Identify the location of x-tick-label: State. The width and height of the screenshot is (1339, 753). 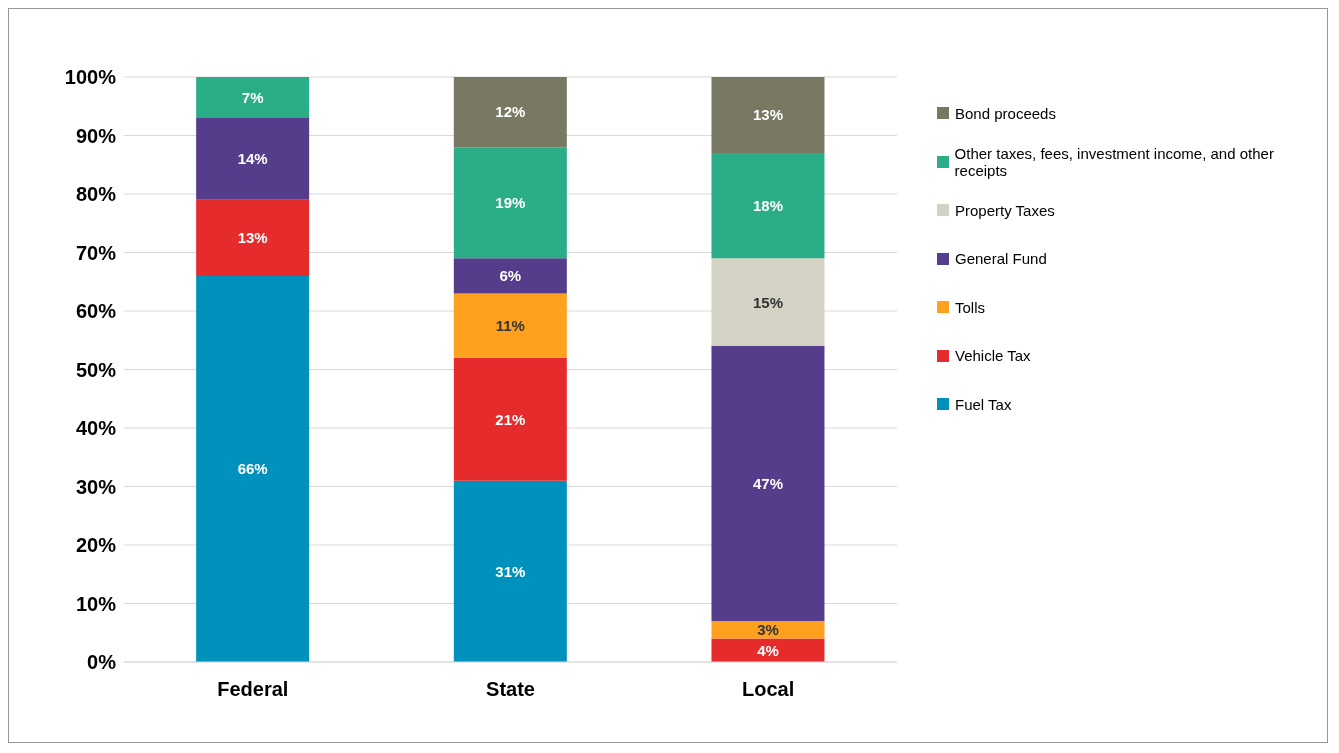
(510, 689).